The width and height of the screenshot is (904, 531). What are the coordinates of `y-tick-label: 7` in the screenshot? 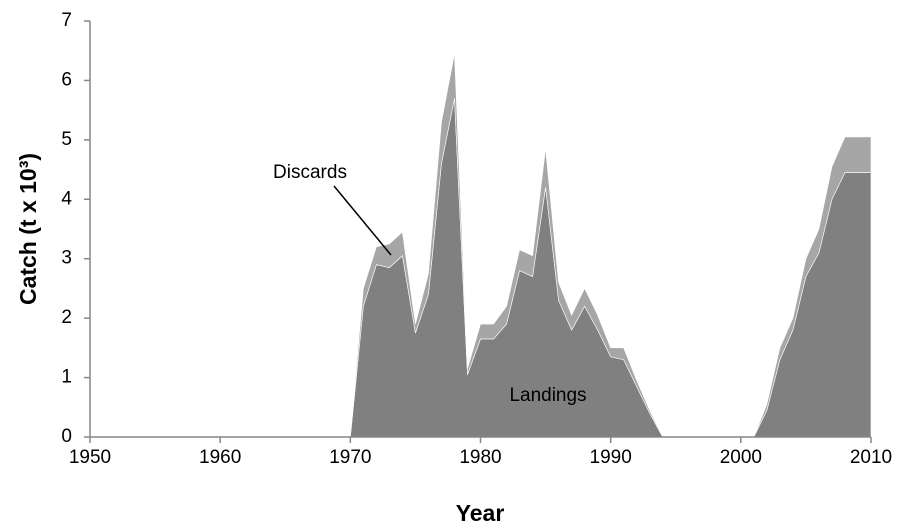 It's located at (66, 20).